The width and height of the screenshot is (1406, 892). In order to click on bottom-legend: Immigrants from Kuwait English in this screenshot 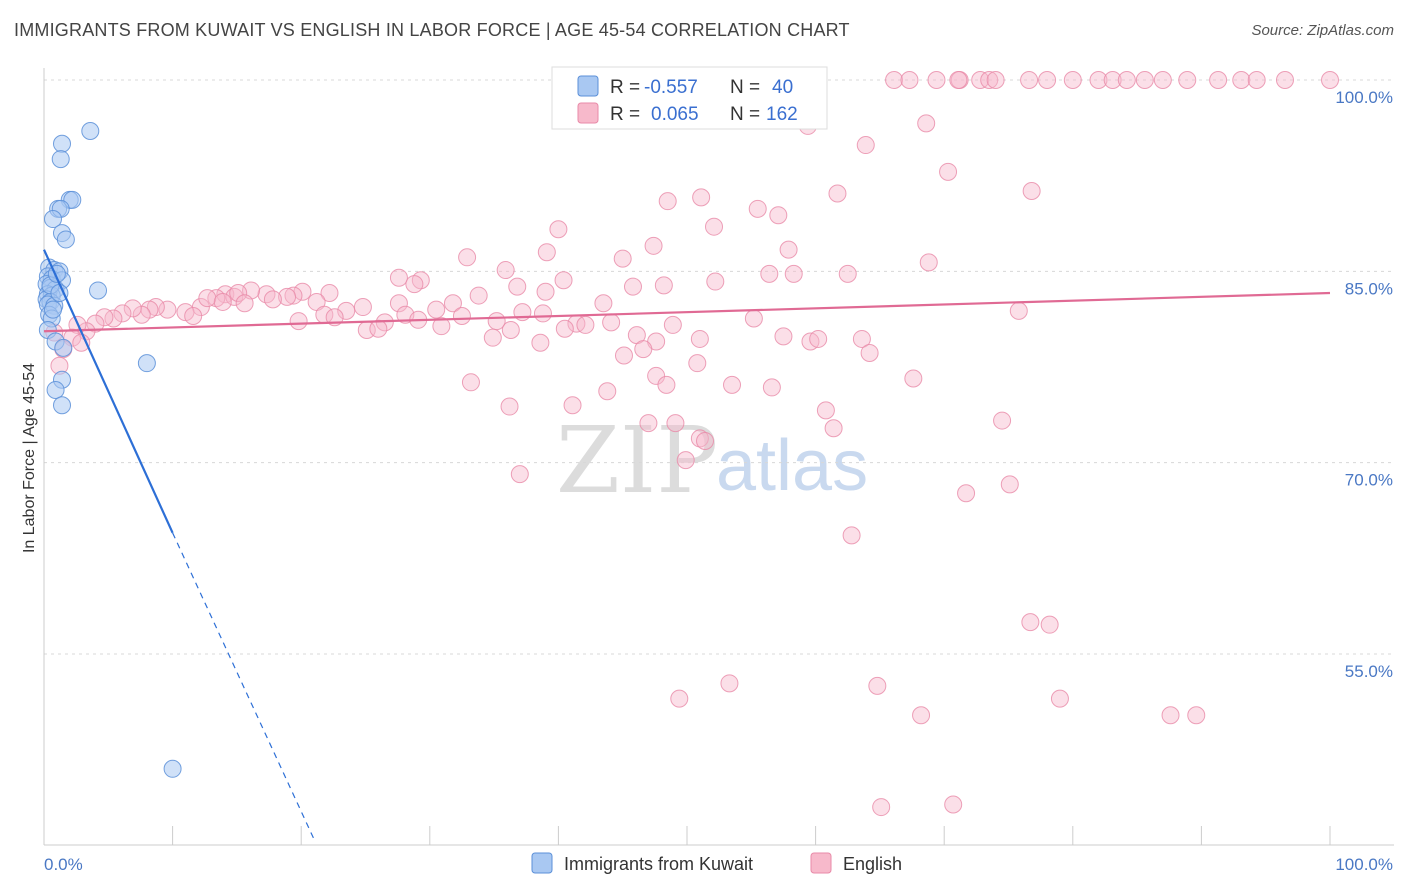, I will do `click(716, 863)`.